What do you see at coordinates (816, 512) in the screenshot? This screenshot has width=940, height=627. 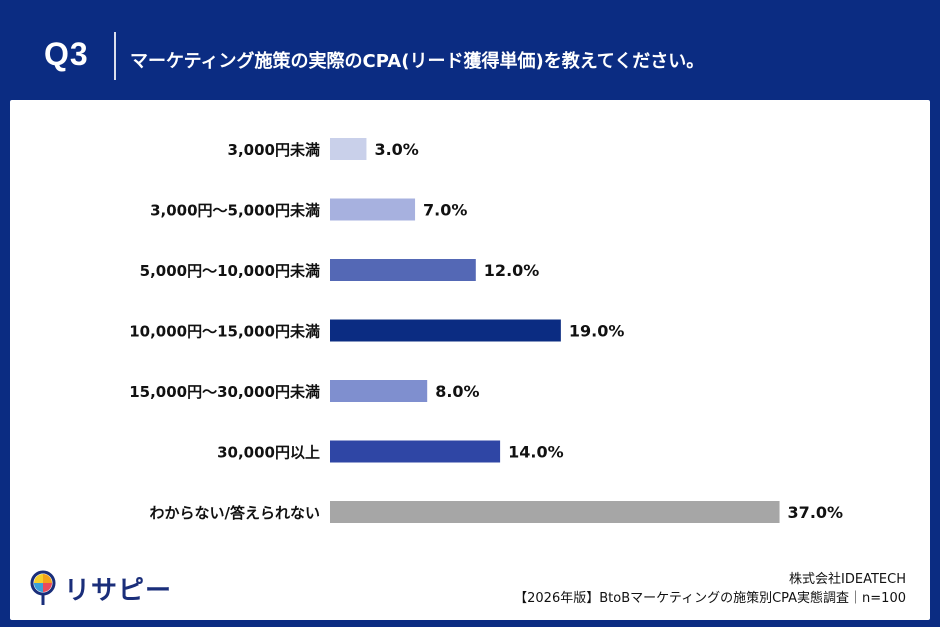 I see `value-label: 37.0%` at bounding box center [816, 512].